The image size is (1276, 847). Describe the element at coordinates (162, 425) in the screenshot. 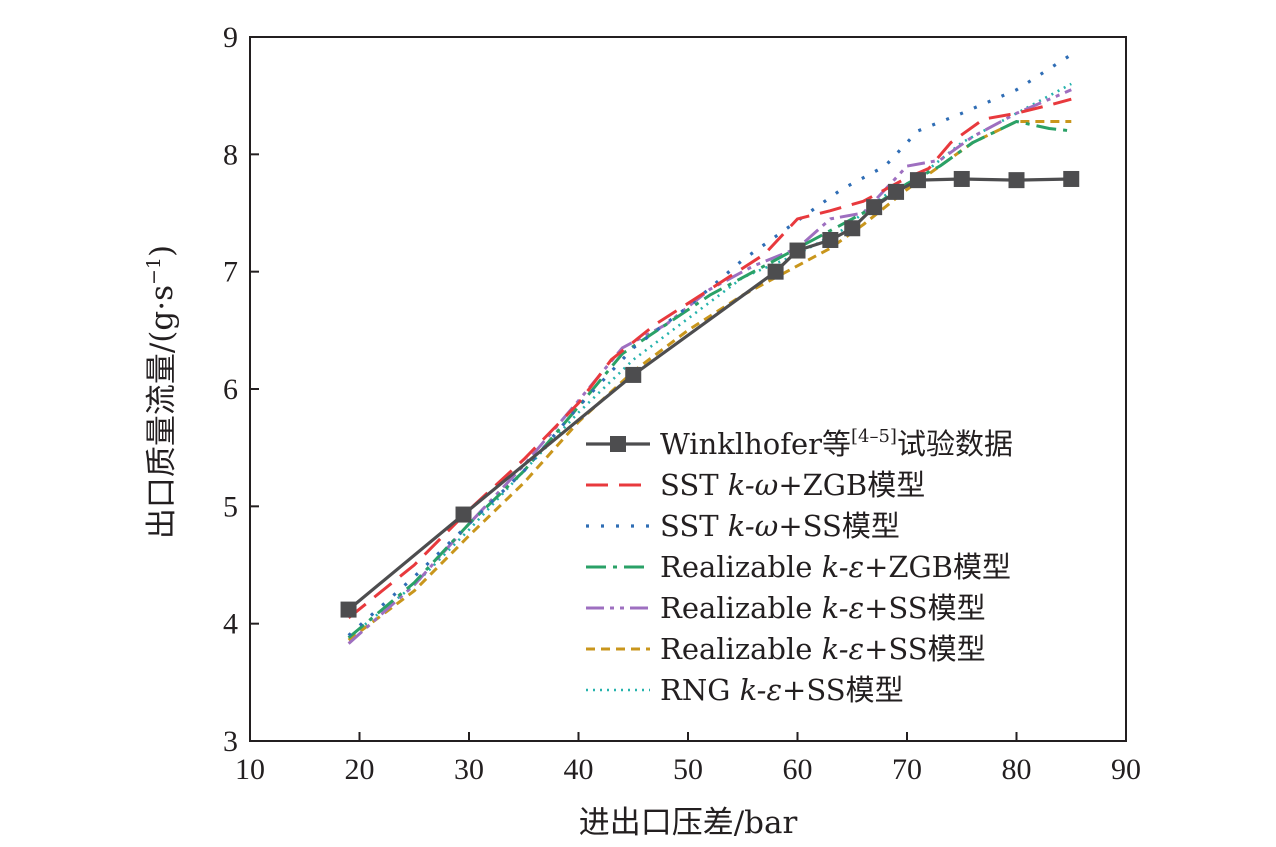

I see `y-axis-title-main: 出口质量流量/(g` at that location.